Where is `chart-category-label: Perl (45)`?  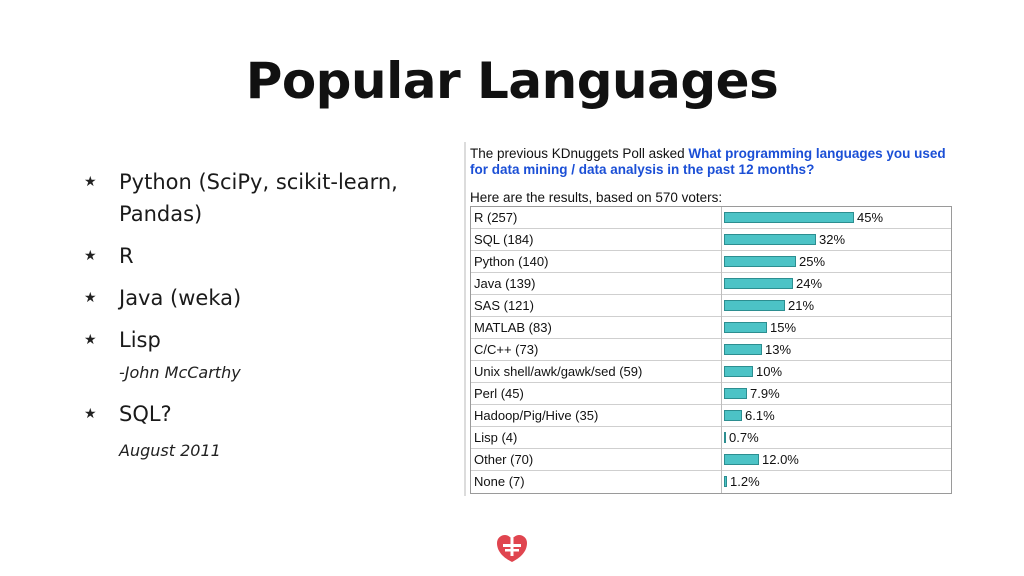
chart-category-label: Perl (45) is located at coordinates (499, 393).